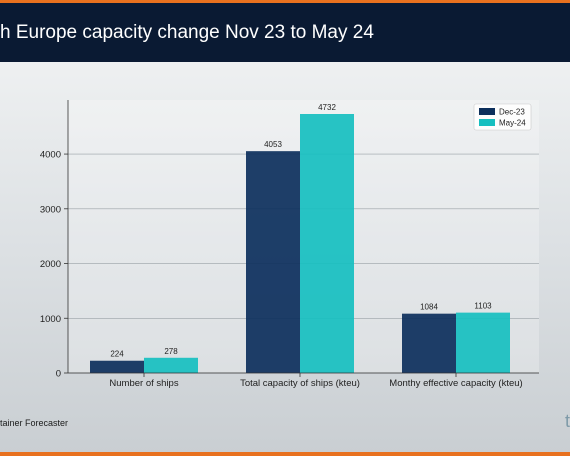 Image resolution: width=570 pixels, height=456 pixels. I want to click on data-label: 4053, so click(273, 144).